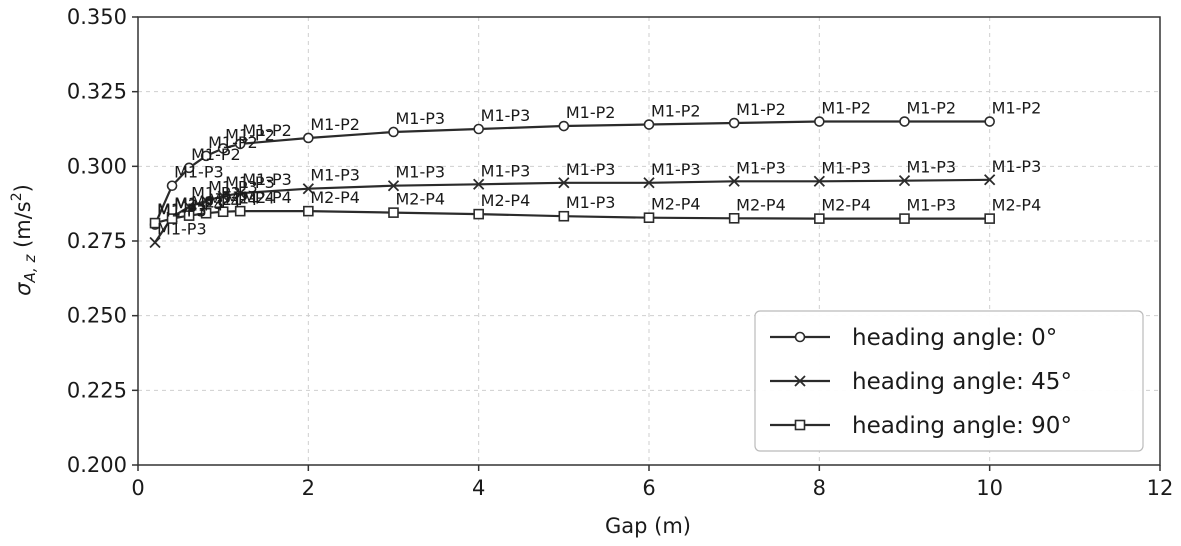  I want to click on y-tick-label: 0.350, so click(97, 17).